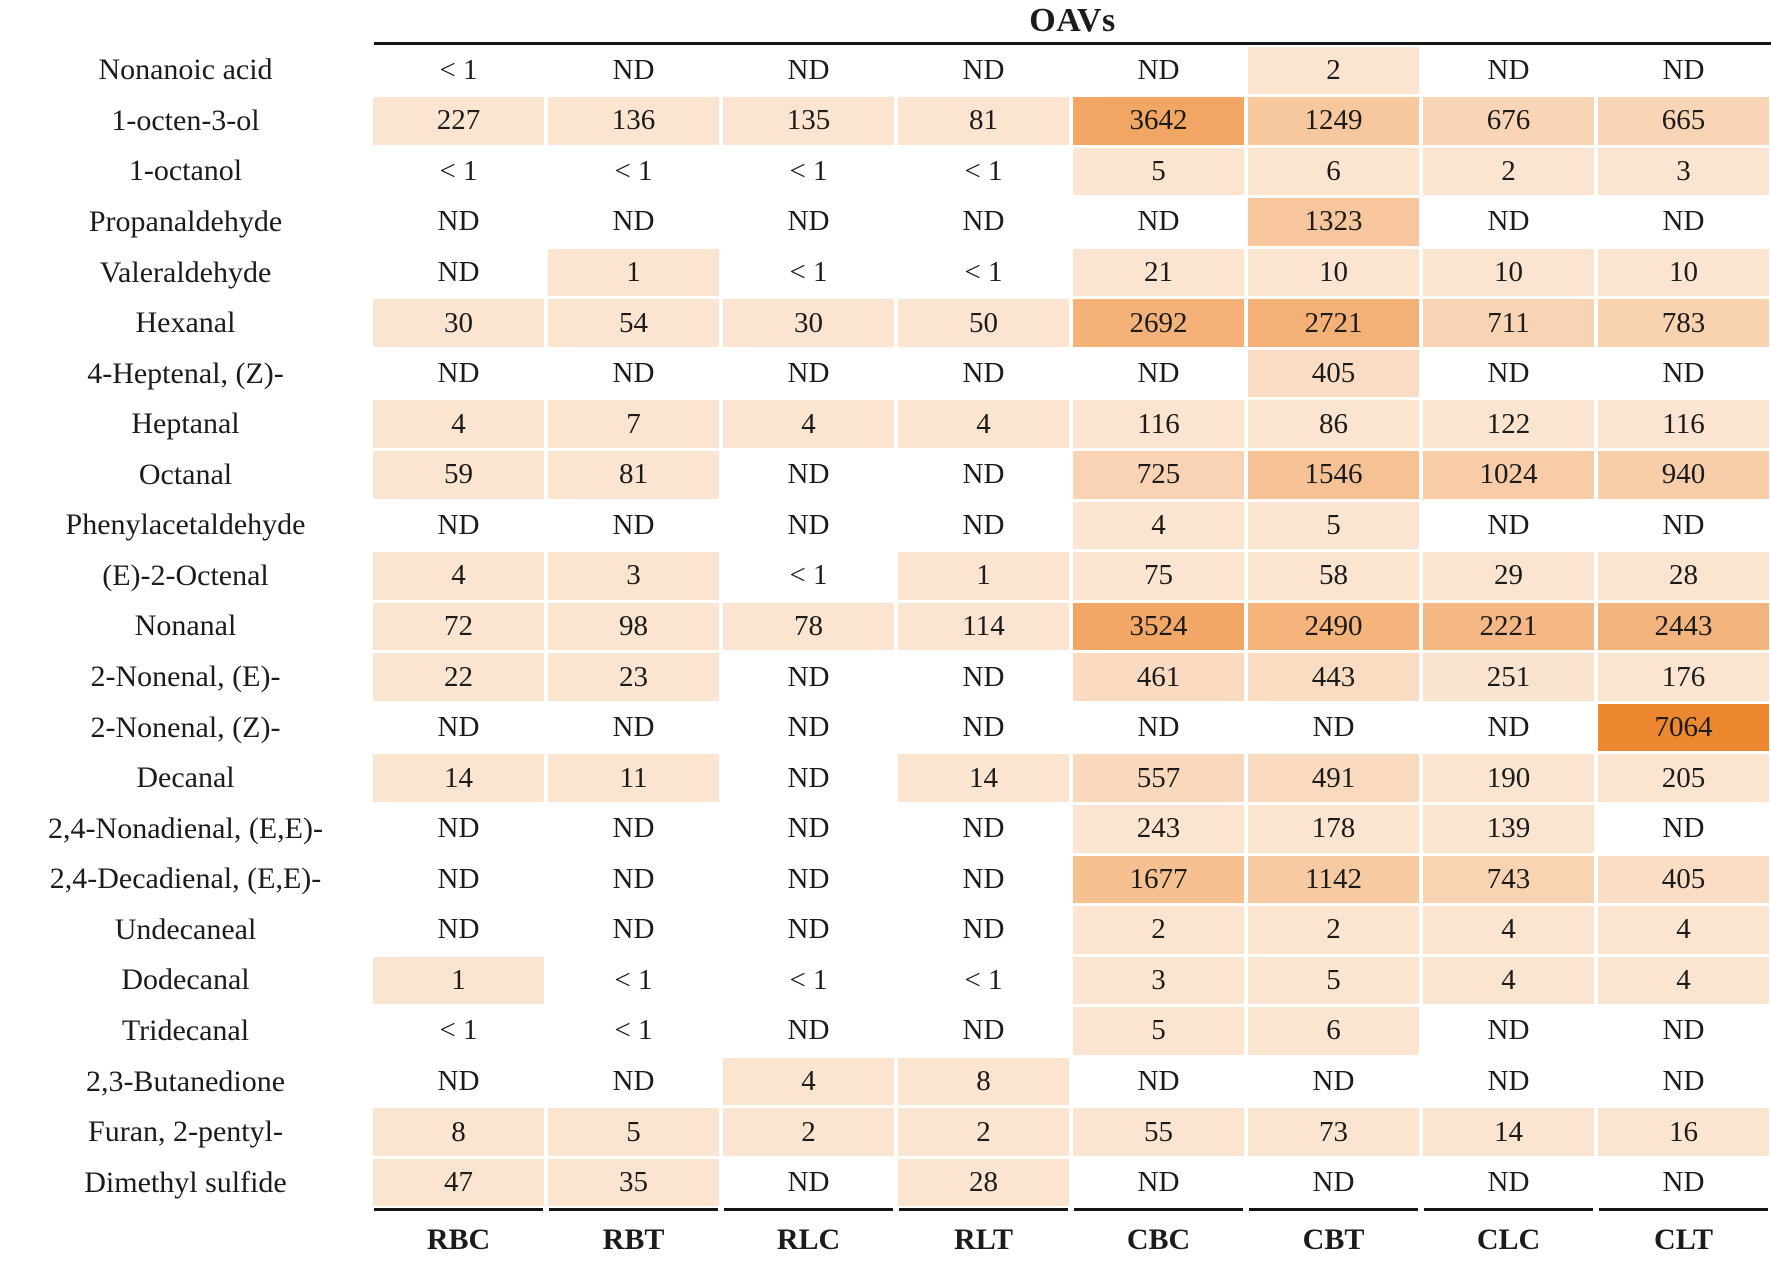 The height and width of the screenshot is (1266, 1771). I want to click on column-header: CBT, so click(1333, 1236).